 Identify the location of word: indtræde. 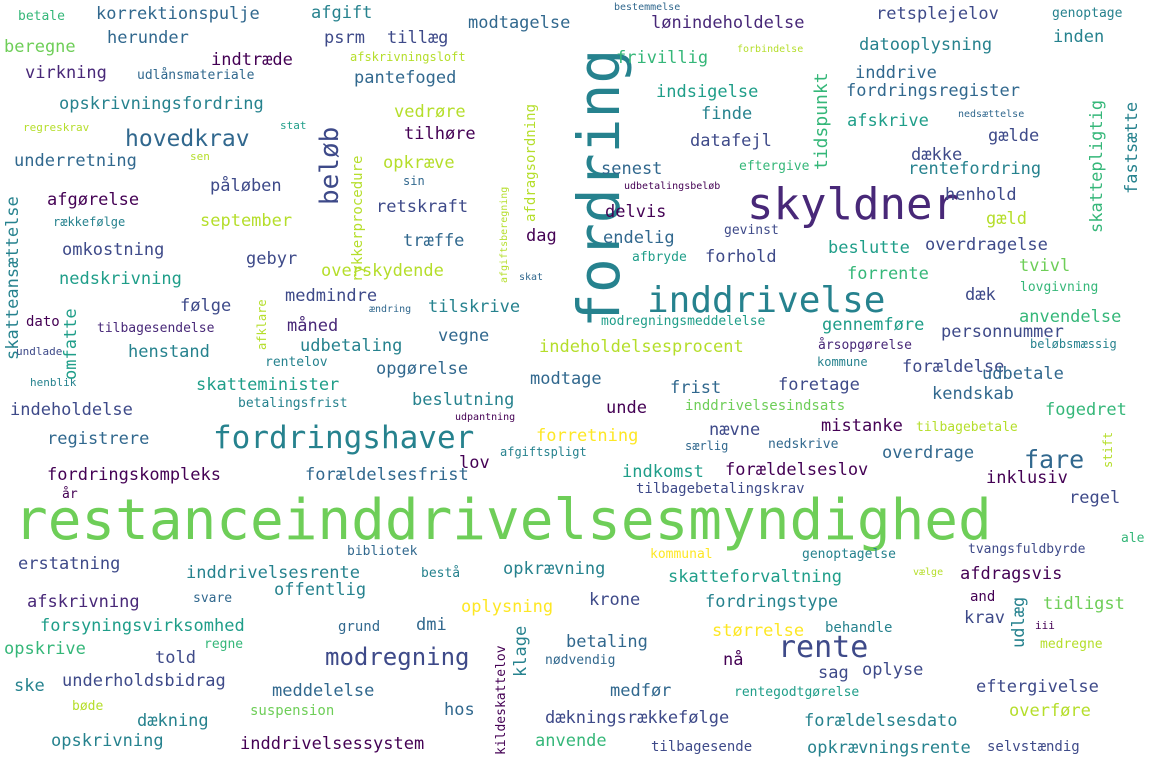
(252, 60).